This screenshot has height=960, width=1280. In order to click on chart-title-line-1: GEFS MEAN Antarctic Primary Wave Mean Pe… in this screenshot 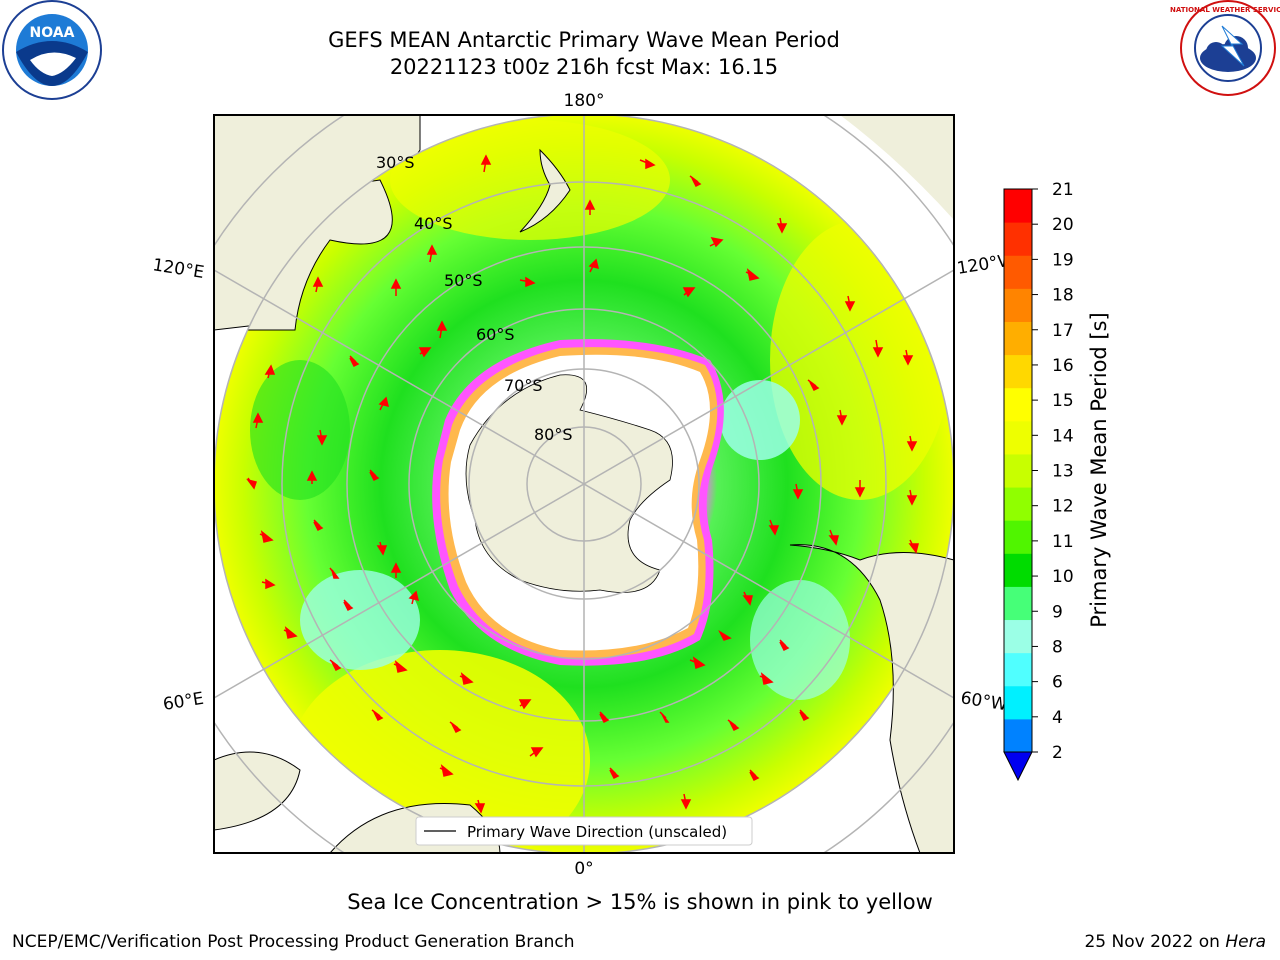, I will do `click(584, 40)`.